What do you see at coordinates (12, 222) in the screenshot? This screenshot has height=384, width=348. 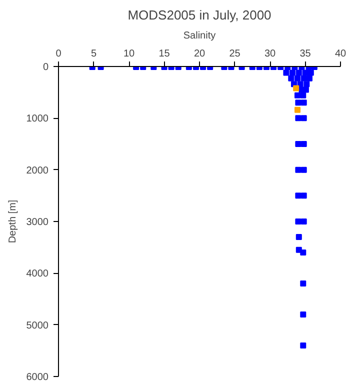 I see `y-axis-title: Depth [m]` at bounding box center [12, 222].